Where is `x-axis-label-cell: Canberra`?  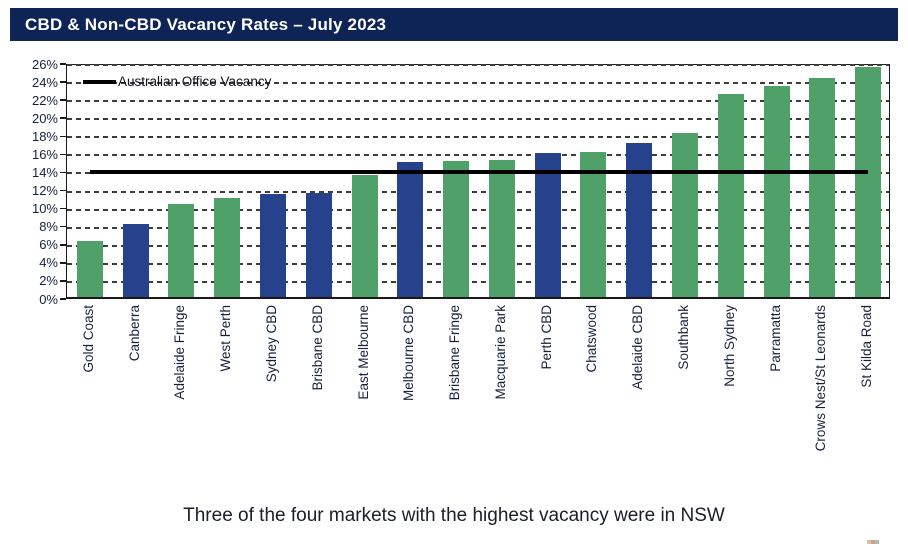
x-axis-label-cell: Canberra is located at coordinates (135, 403).